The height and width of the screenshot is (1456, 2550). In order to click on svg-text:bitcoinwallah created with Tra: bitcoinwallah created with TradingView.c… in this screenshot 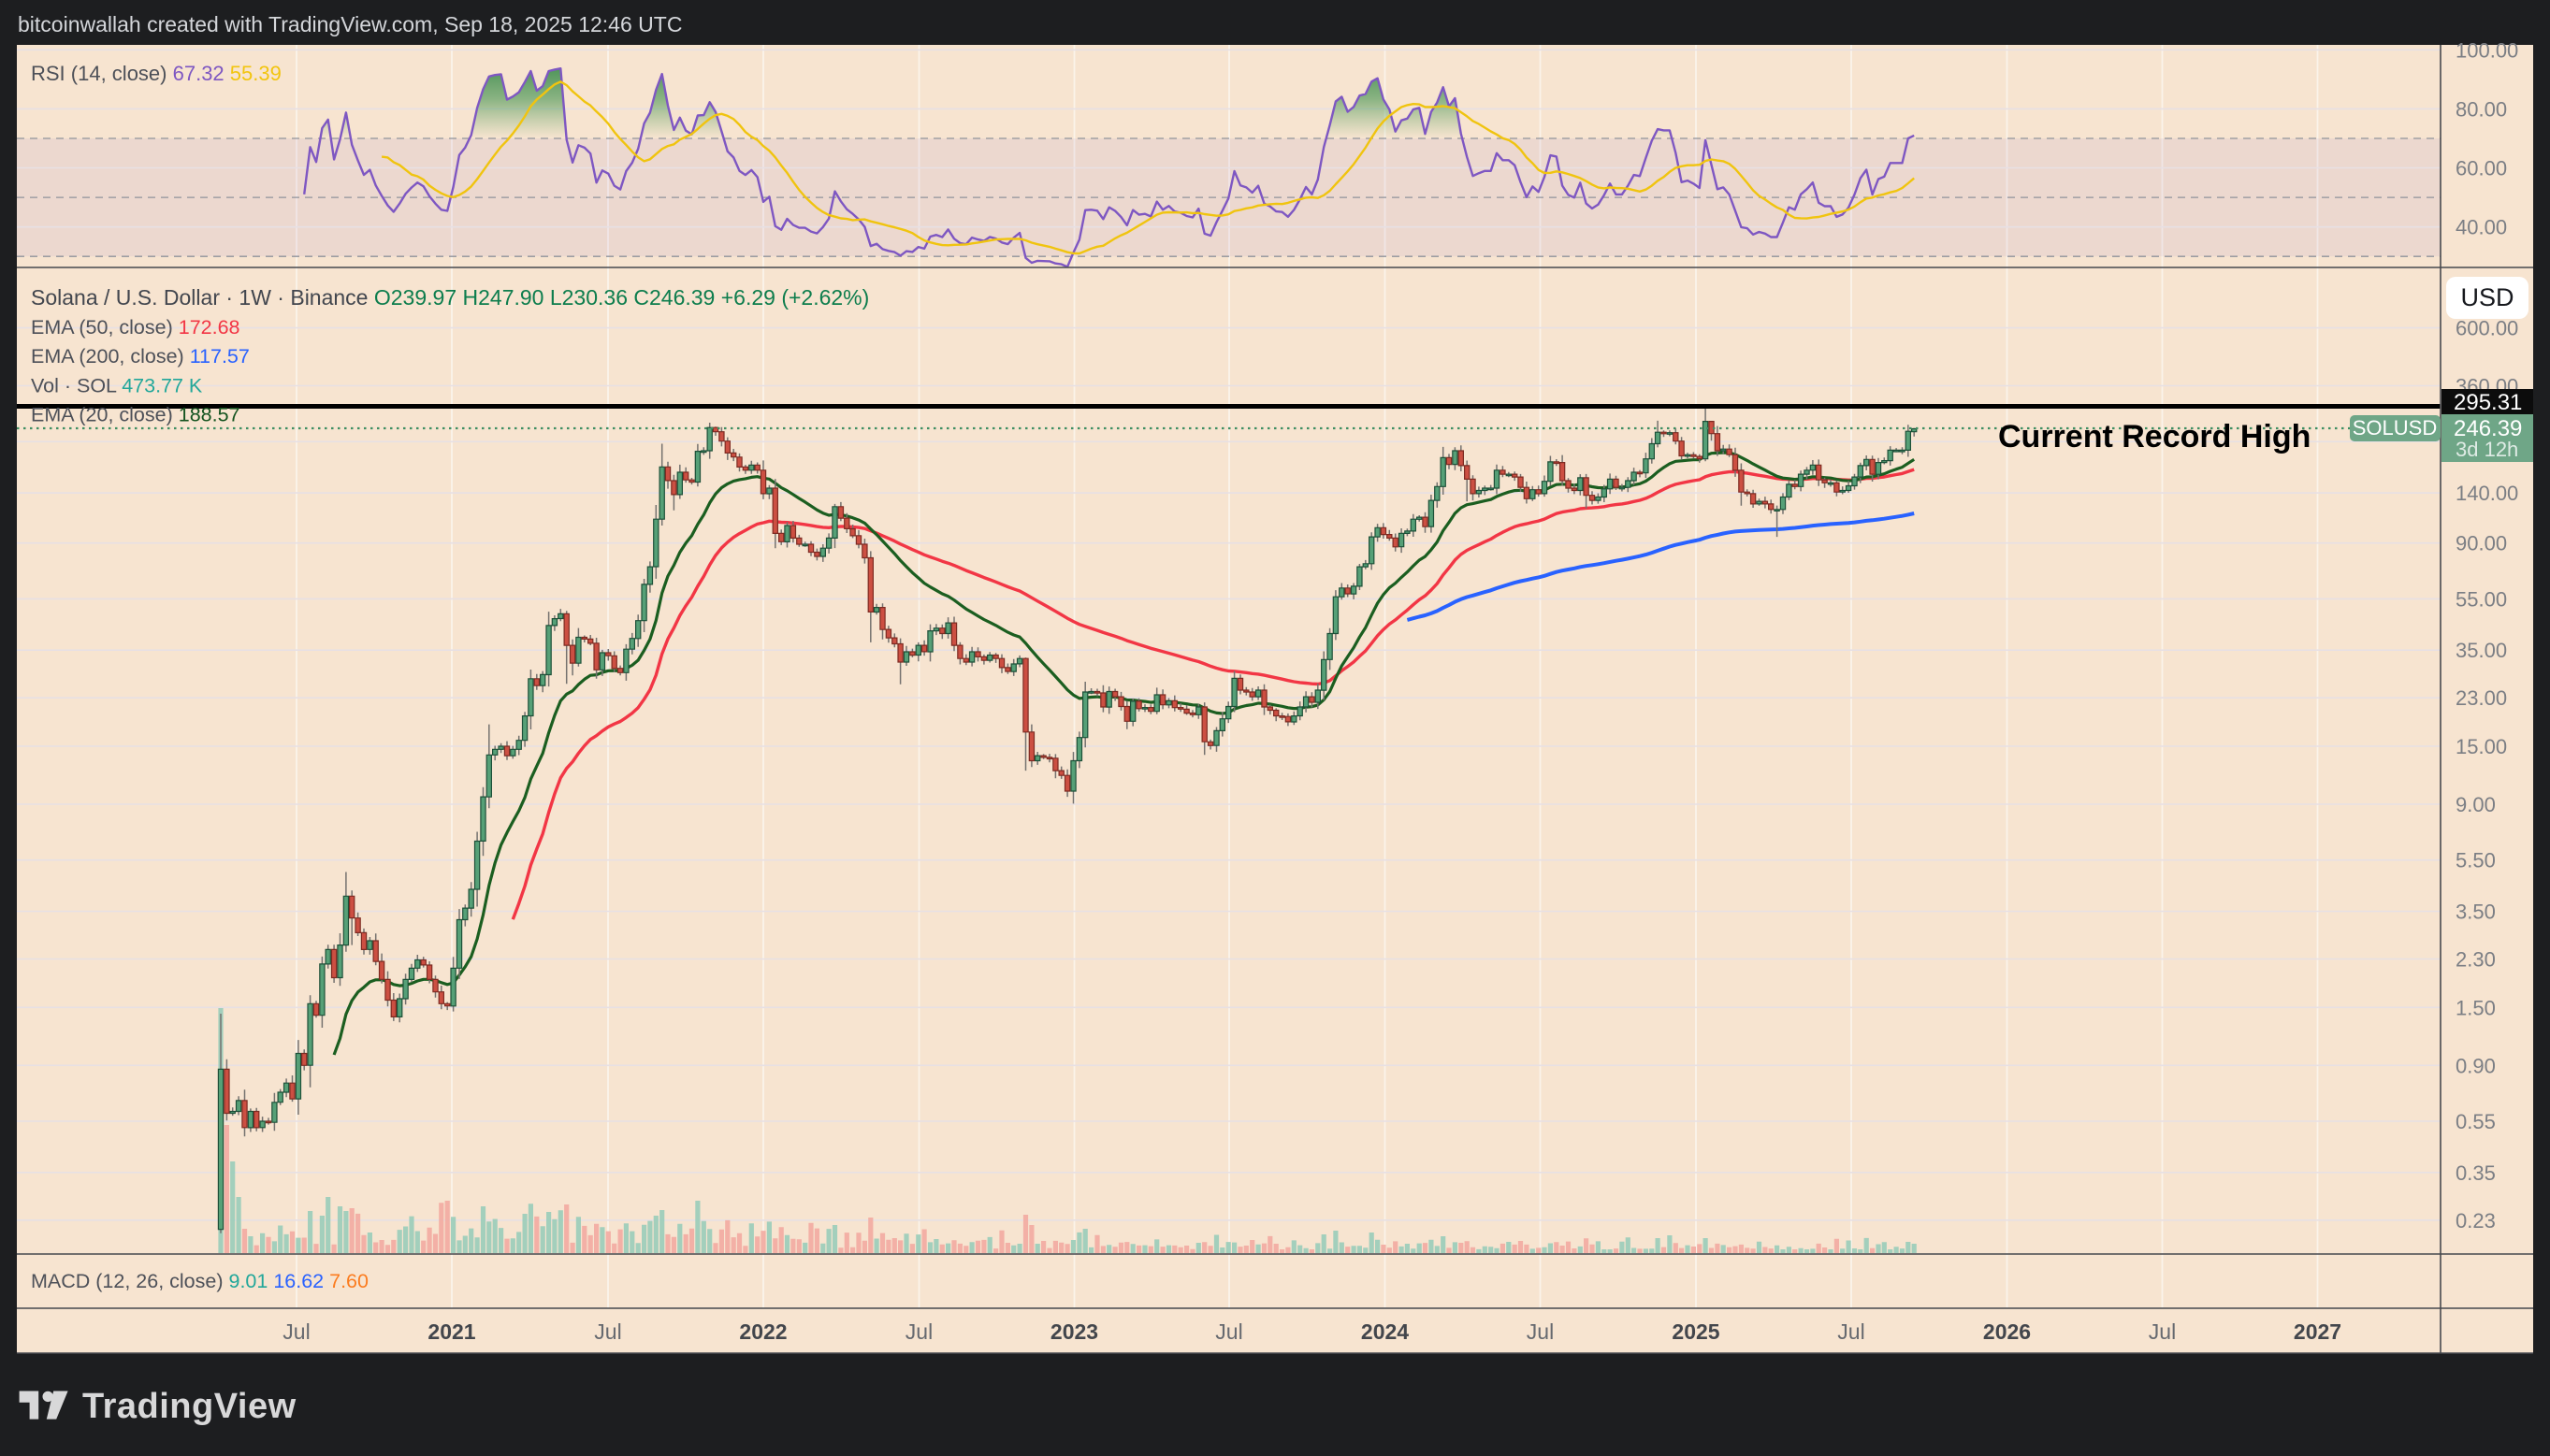, I will do `click(350, 24)`.